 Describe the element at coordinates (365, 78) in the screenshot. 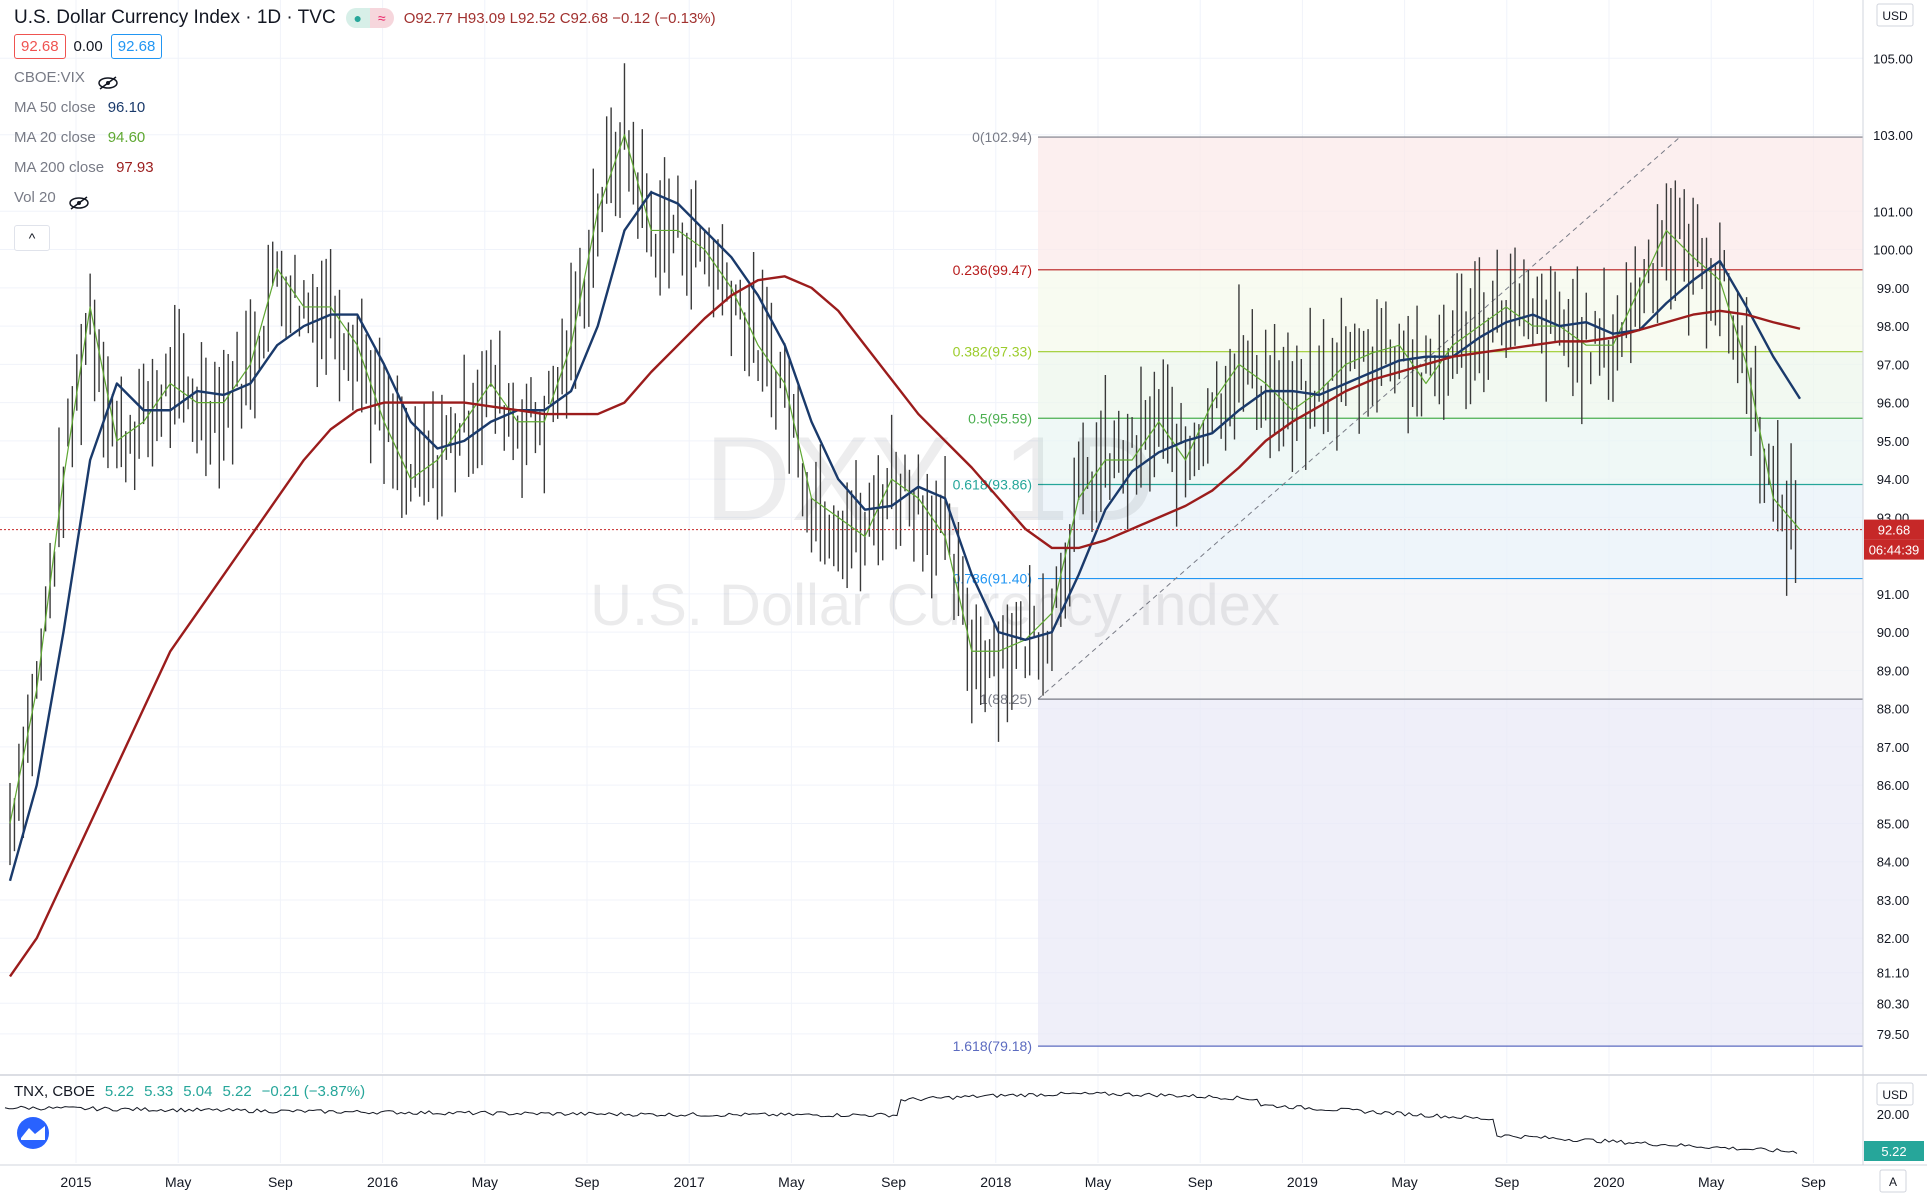

I see `indicator-row: CBOE:VIX` at that location.